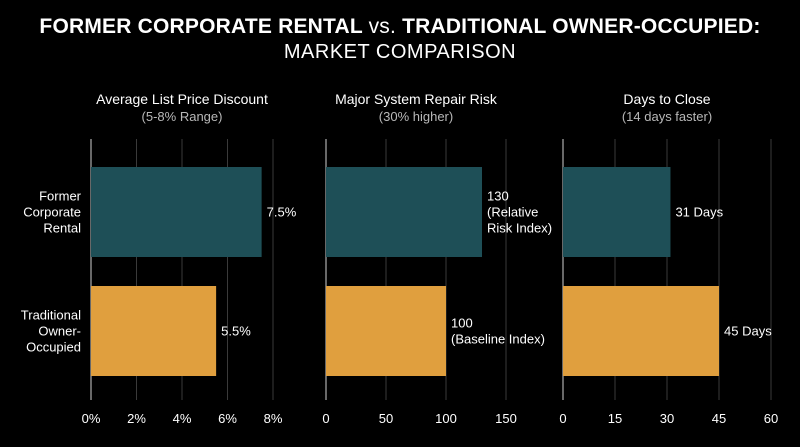  Describe the element at coordinates (386, 418) in the screenshot. I see `x-tick-label: 50` at that location.